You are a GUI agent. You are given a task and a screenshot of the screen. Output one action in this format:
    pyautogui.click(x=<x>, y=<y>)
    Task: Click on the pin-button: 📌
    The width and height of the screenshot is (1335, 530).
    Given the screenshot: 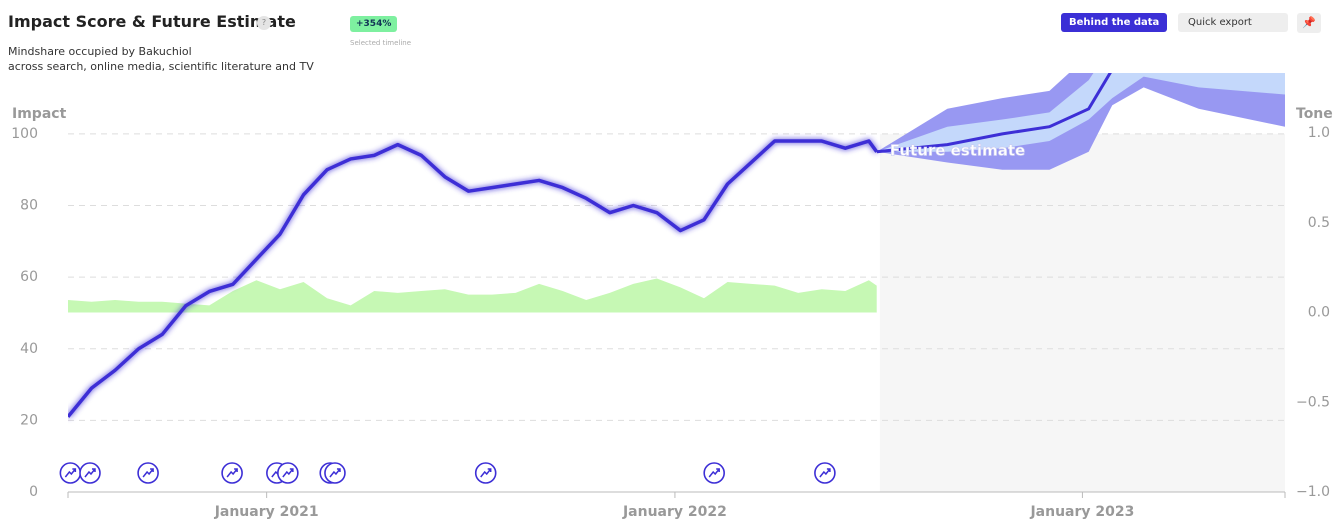 What is the action you would take?
    pyautogui.click(x=1309, y=23)
    